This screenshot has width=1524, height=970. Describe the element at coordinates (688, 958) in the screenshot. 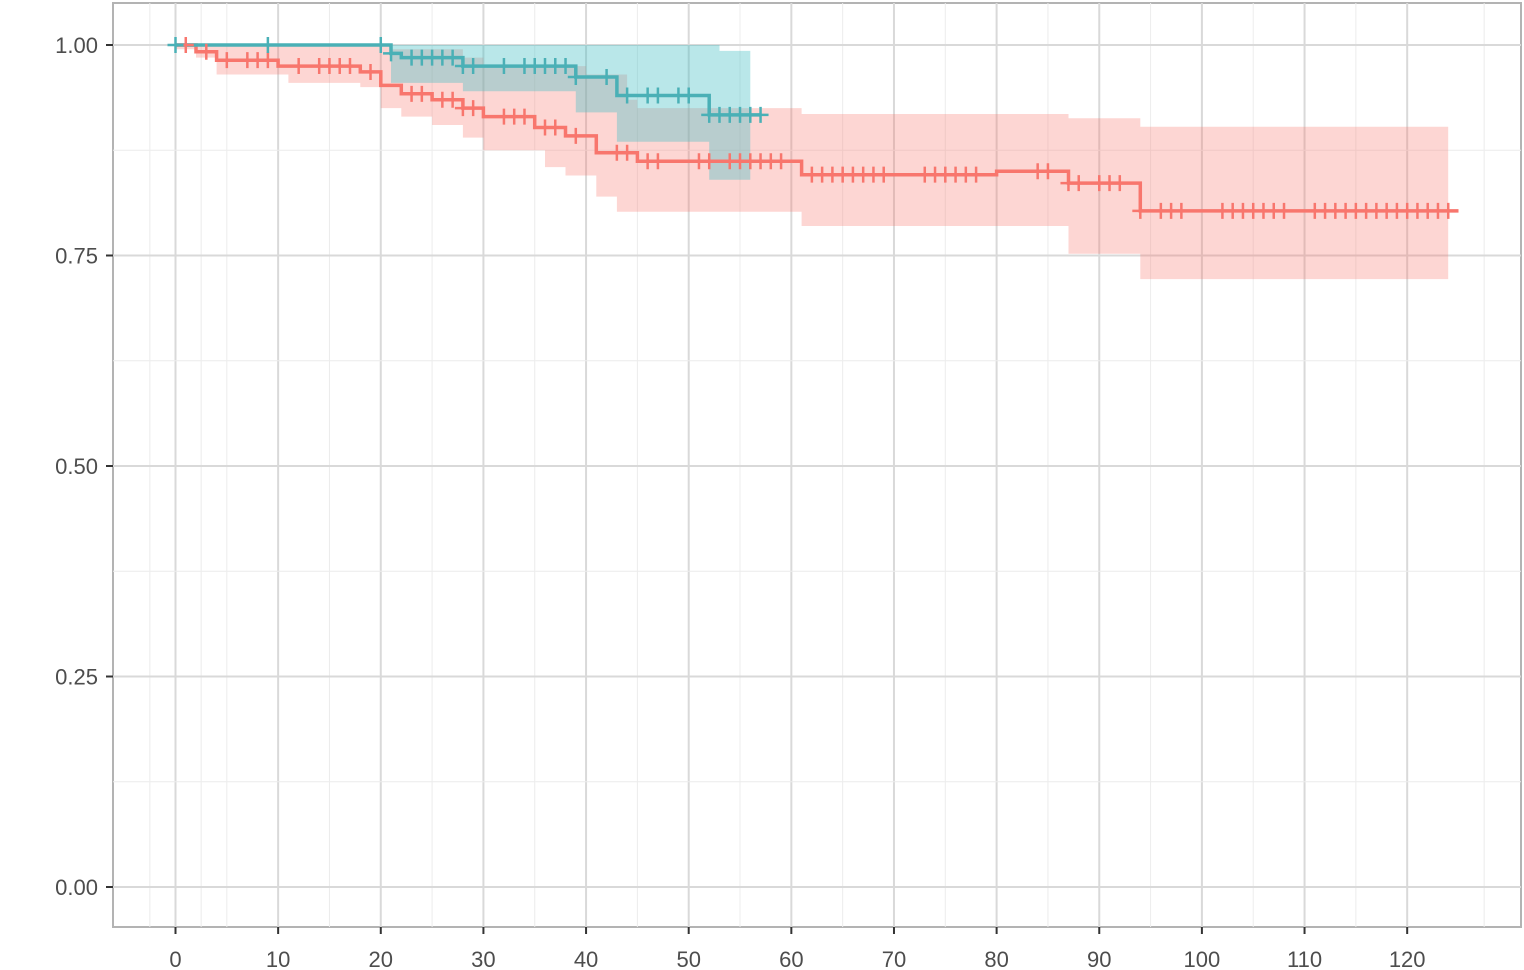

I see `x-tick-label: 50` at that location.